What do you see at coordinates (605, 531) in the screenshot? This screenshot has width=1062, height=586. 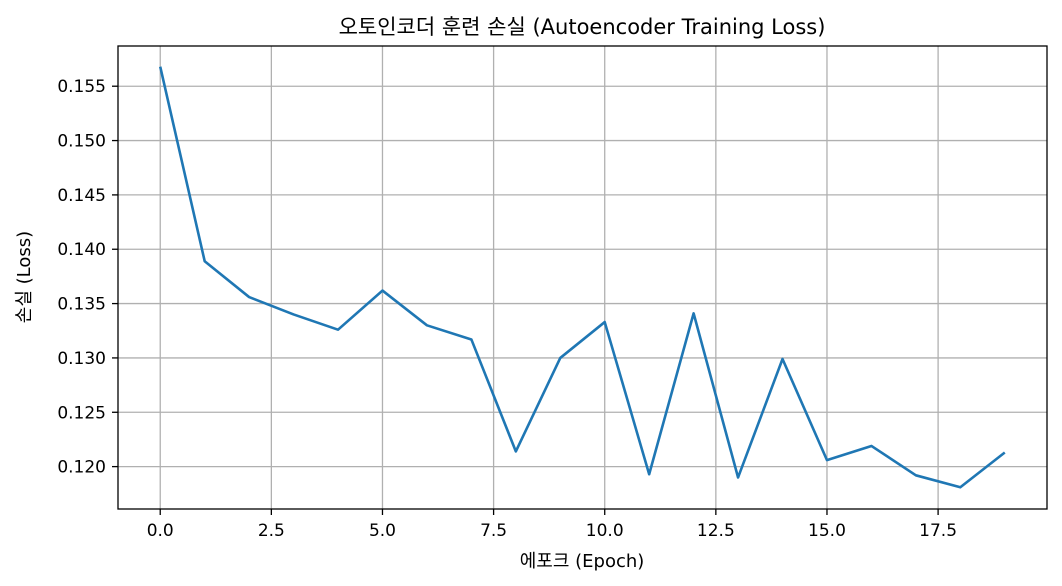 I see `x-tick-label: 10.0` at bounding box center [605, 531].